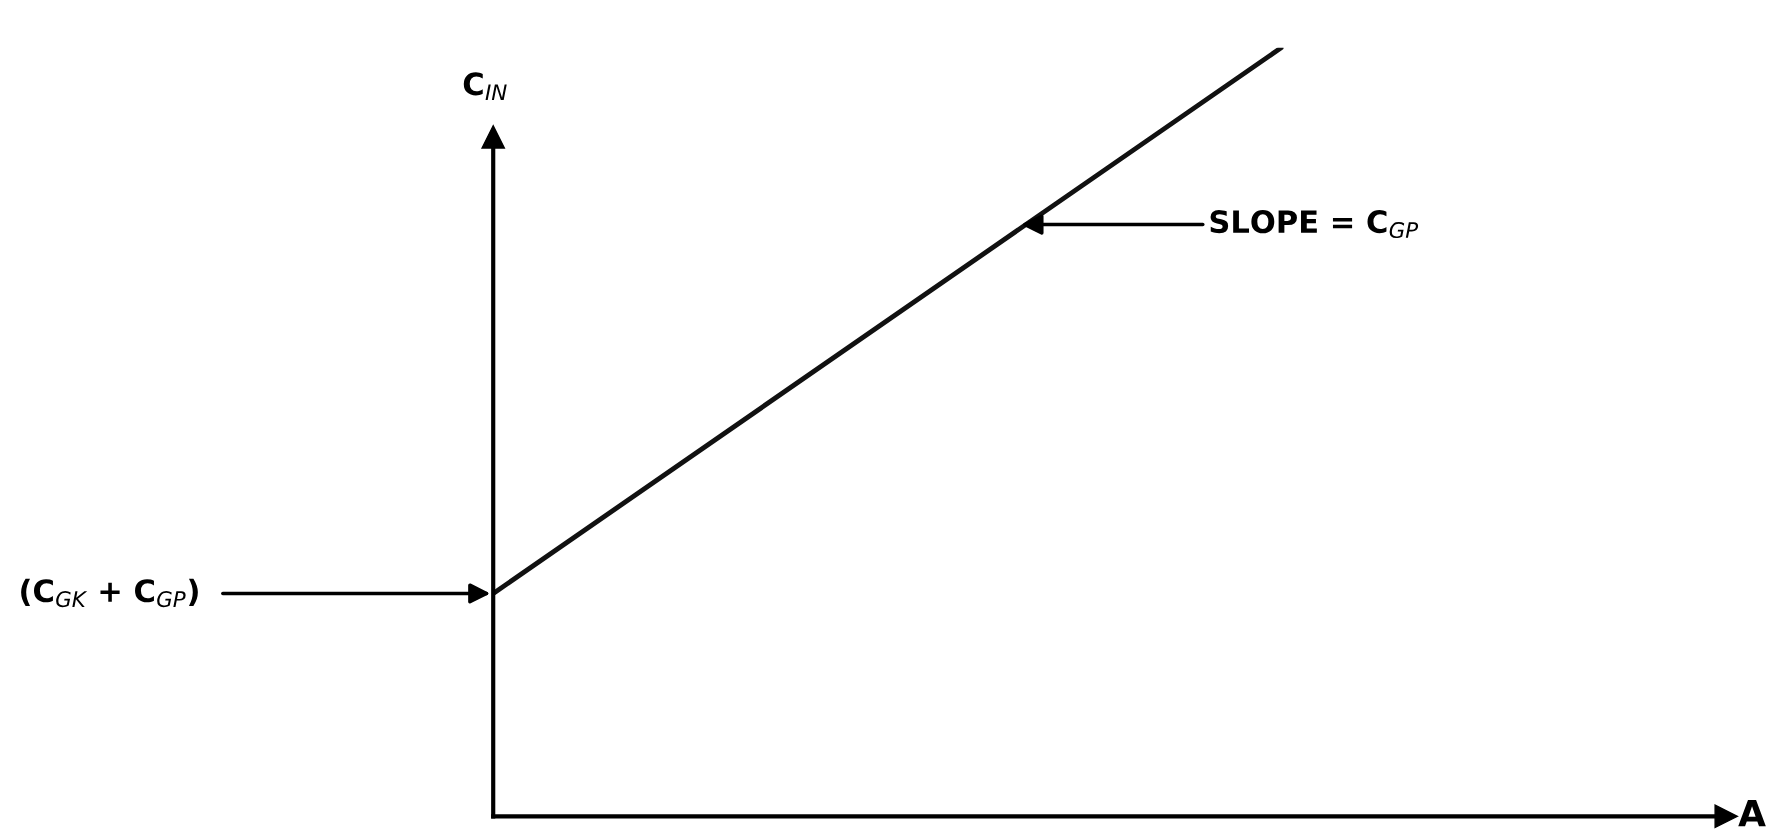 Image resolution: width=1787 pixels, height=839 pixels. Describe the element at coordinates (1752, 813) in the screenshot. I see `x-axis-title: A` at that location.